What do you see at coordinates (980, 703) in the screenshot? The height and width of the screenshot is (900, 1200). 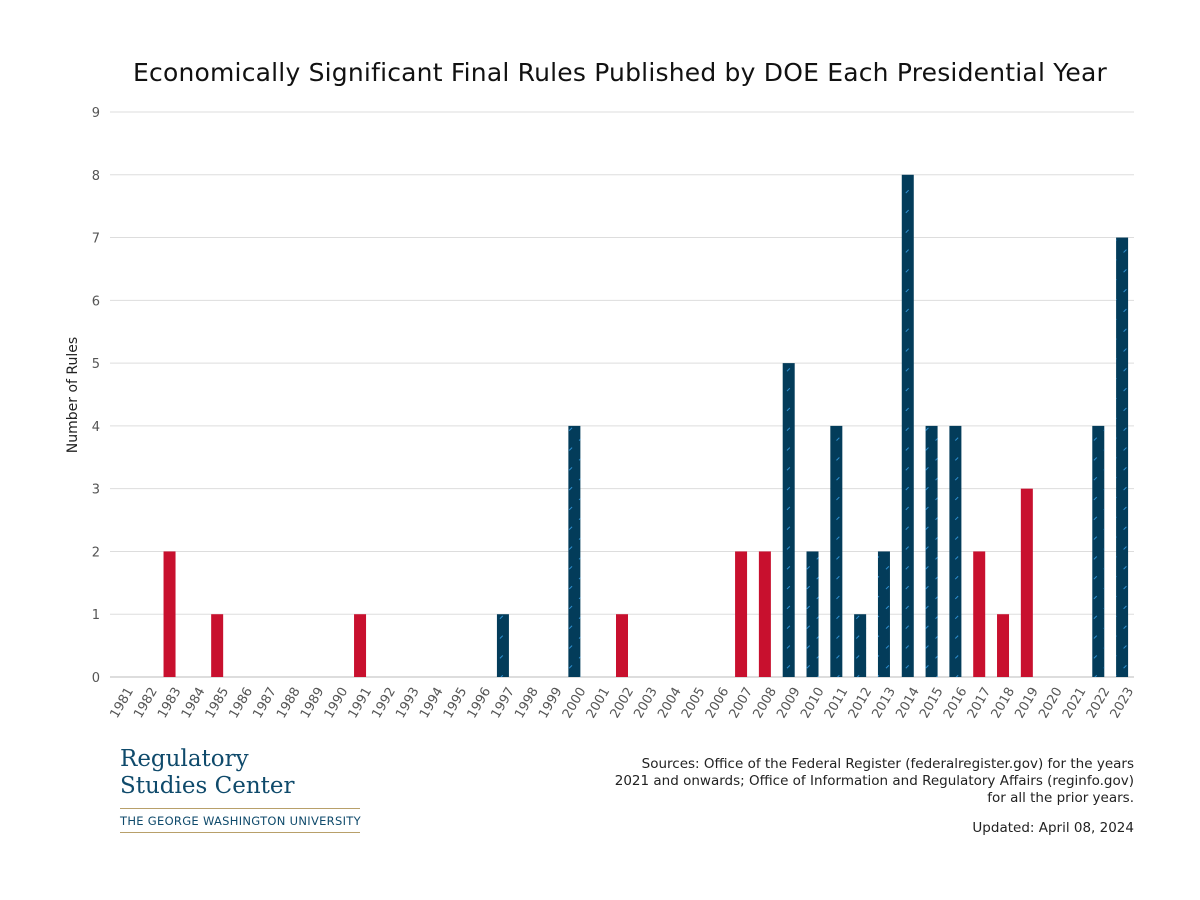 I see `x-tick-label: 2017` at bounding box center [980, 703].